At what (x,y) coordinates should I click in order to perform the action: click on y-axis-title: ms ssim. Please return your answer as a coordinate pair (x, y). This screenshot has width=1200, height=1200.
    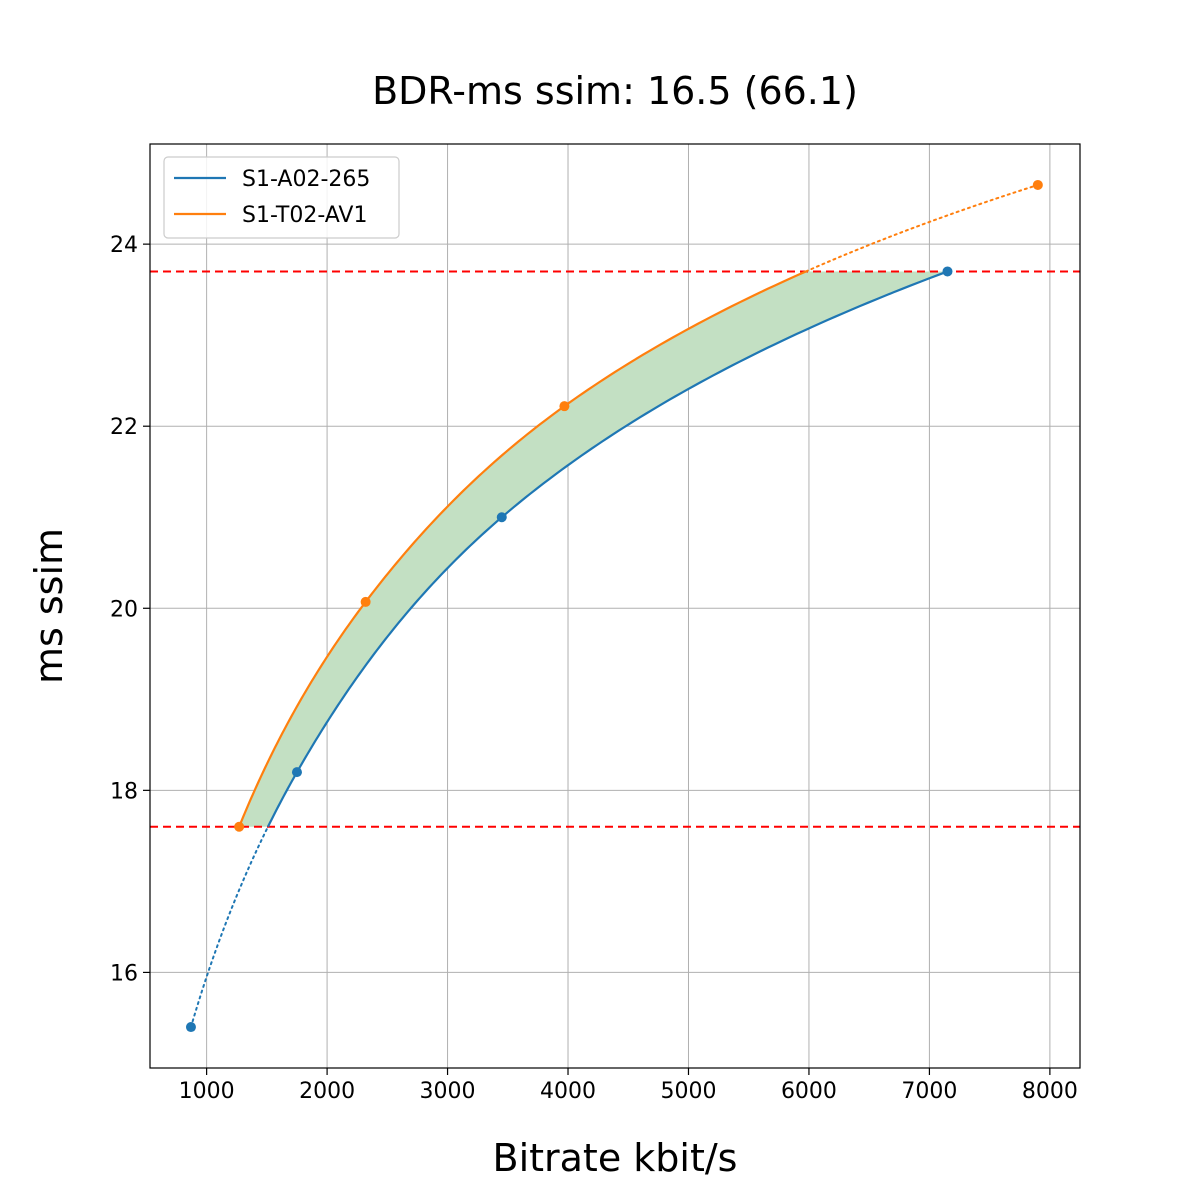
    Looking at the image, I should click on (49, 606).